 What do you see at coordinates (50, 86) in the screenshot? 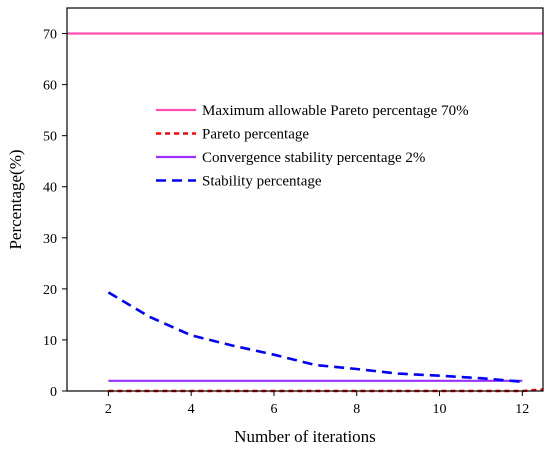
I see `y-tick-label: 60` at bounding box center [50, 86].